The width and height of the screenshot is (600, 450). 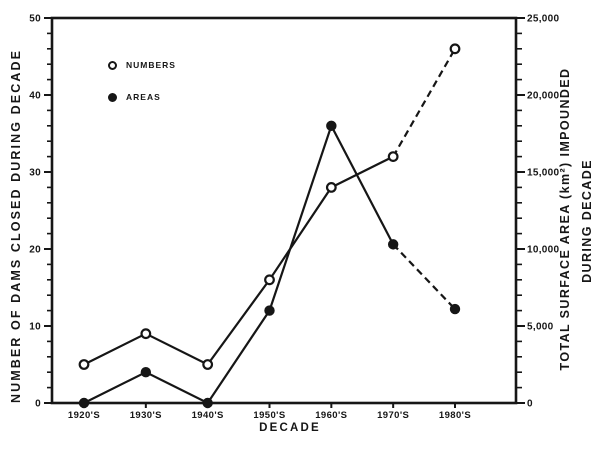 I want to click on right-axis-tick-label: 0, so click(x=530, y=404).